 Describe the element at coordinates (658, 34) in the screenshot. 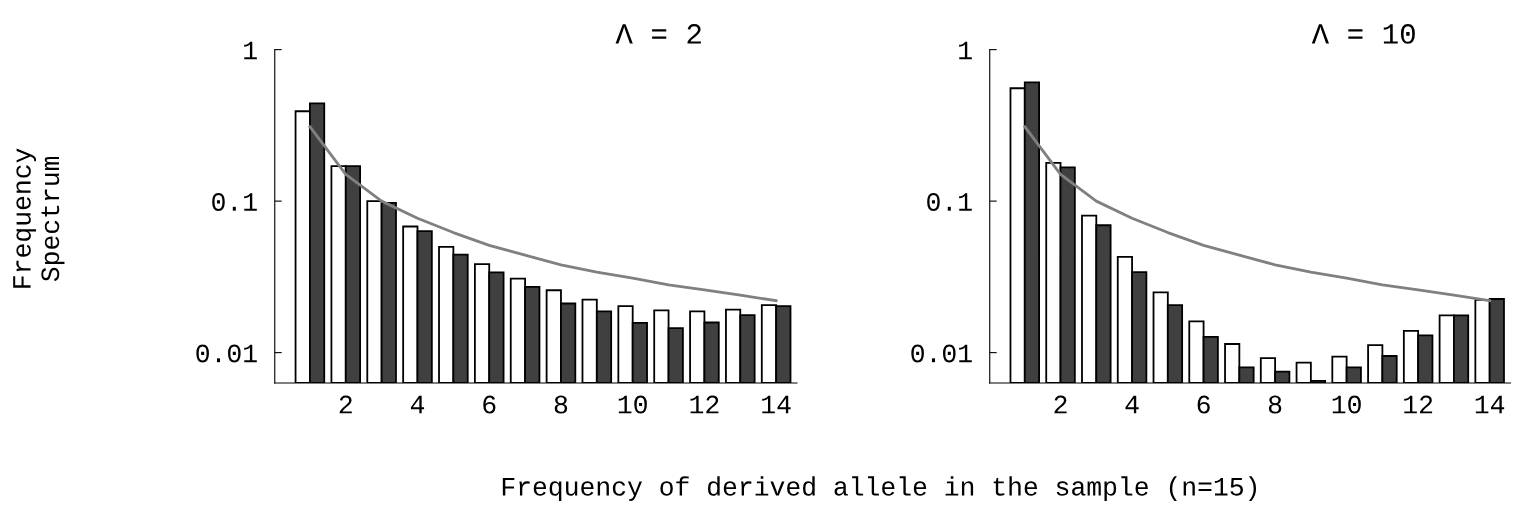

I see `chart-title: Λ = 2` at that location.